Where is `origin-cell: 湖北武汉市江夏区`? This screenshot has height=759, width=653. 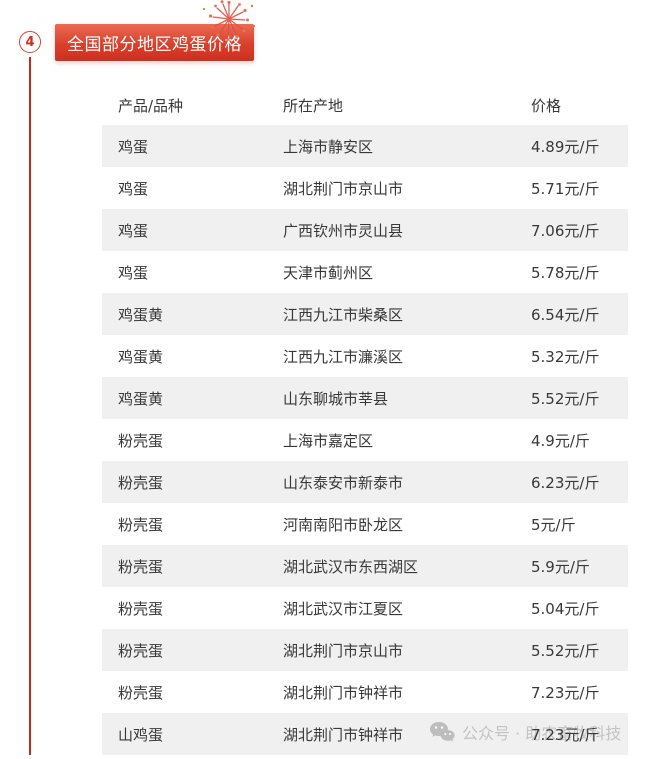 origin-cell: 湖北武汉市江夏区 is located at coordinates (343, 608).